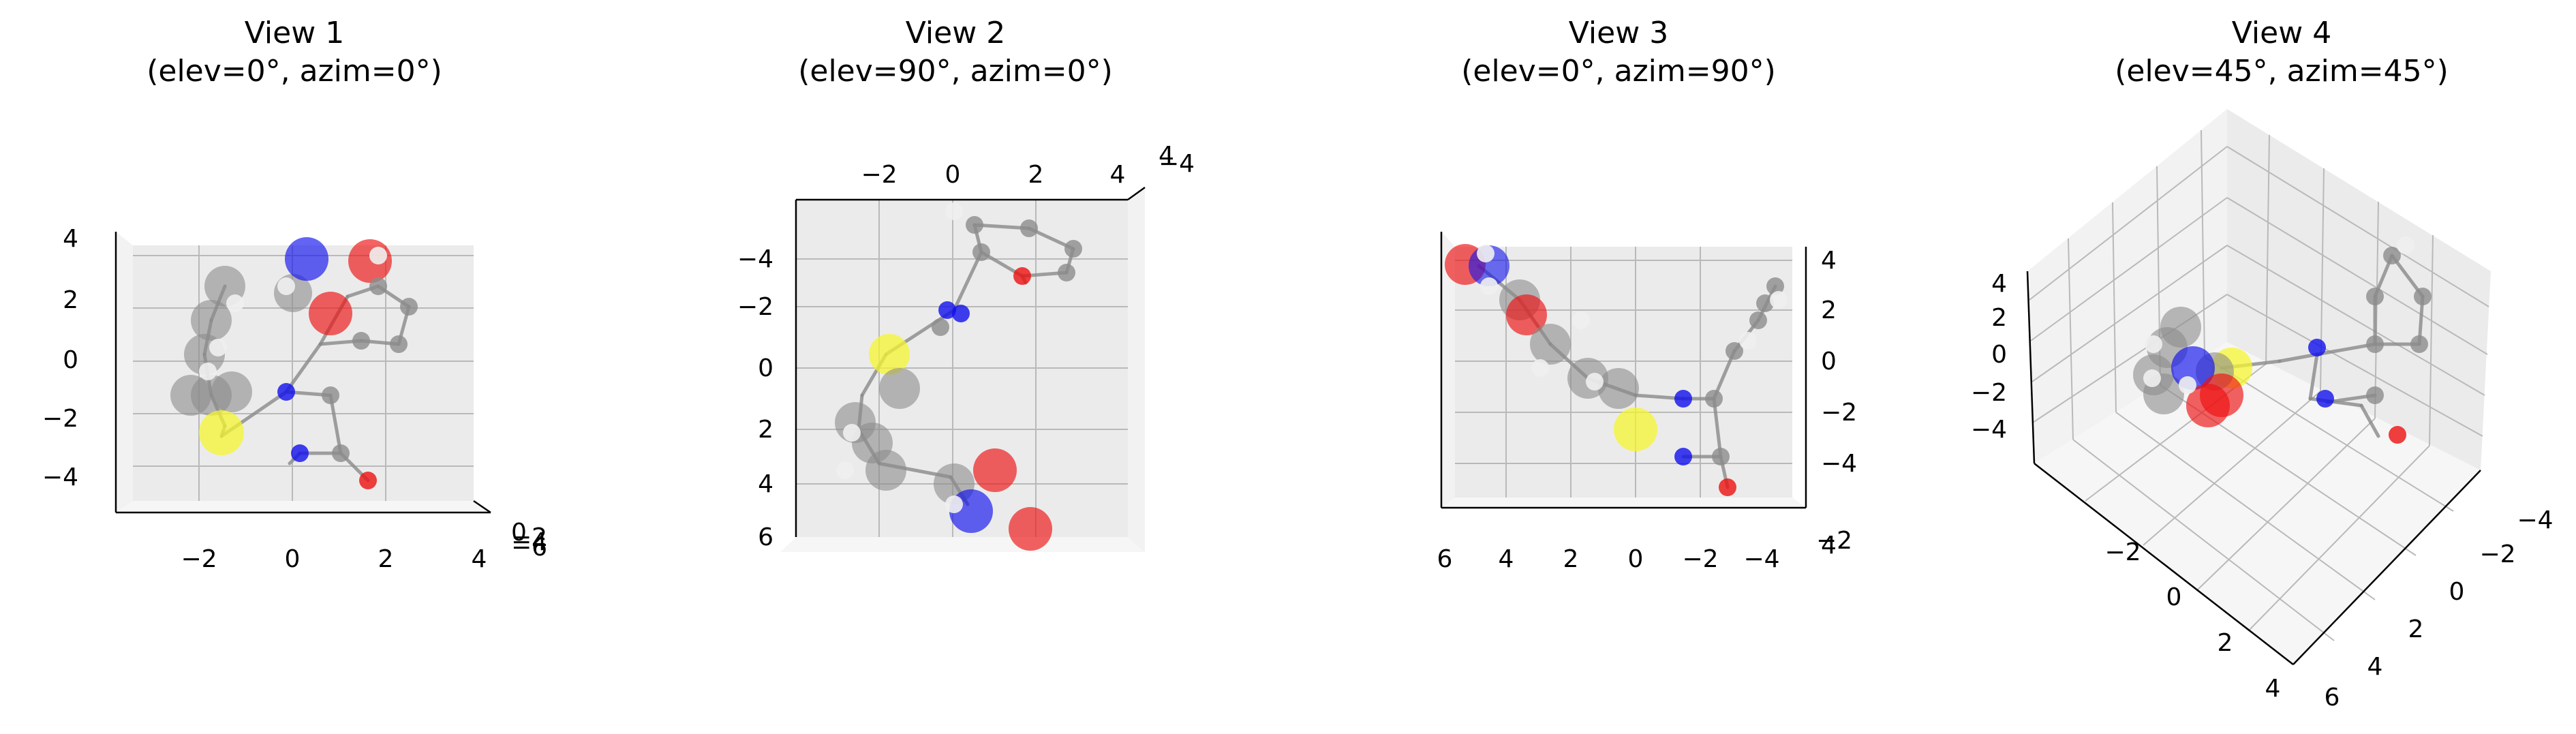 Image resolution: width=2576 pixels, height=734 pixels. I want to click on panel-3-x-tick: 0, so click(1636, 559).